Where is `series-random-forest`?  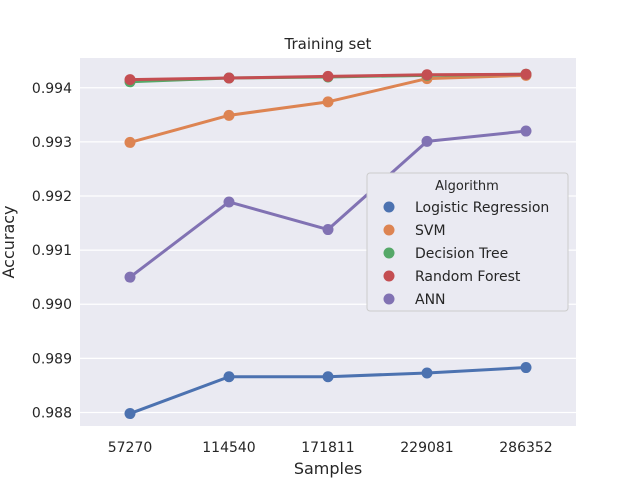
series-random-forest is located at coordinates (328, 77).